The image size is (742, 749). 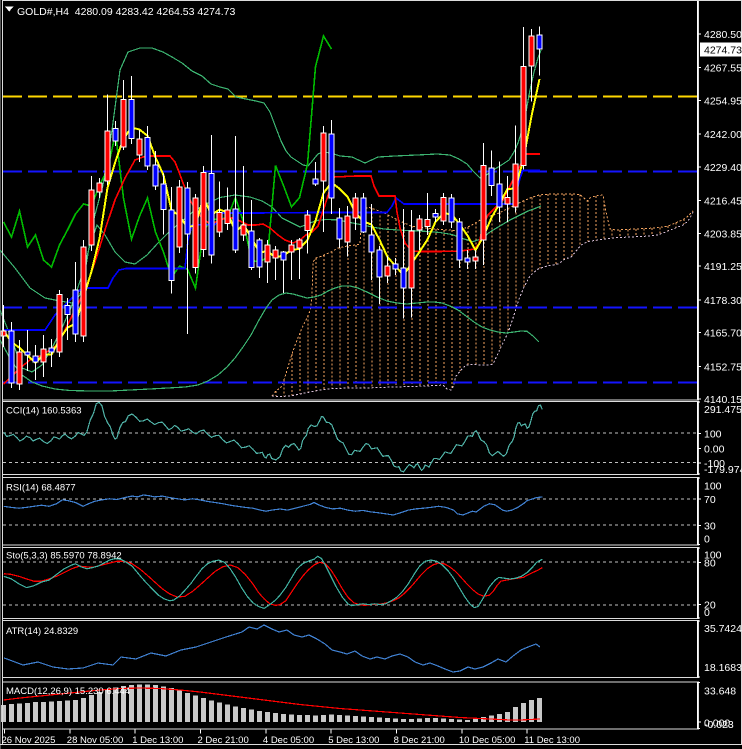 What do you see at coordinates (42, 631) in the screenshot?
I see `svg-text: ATR(14) 24.8329` at bounding box center [42, 631].